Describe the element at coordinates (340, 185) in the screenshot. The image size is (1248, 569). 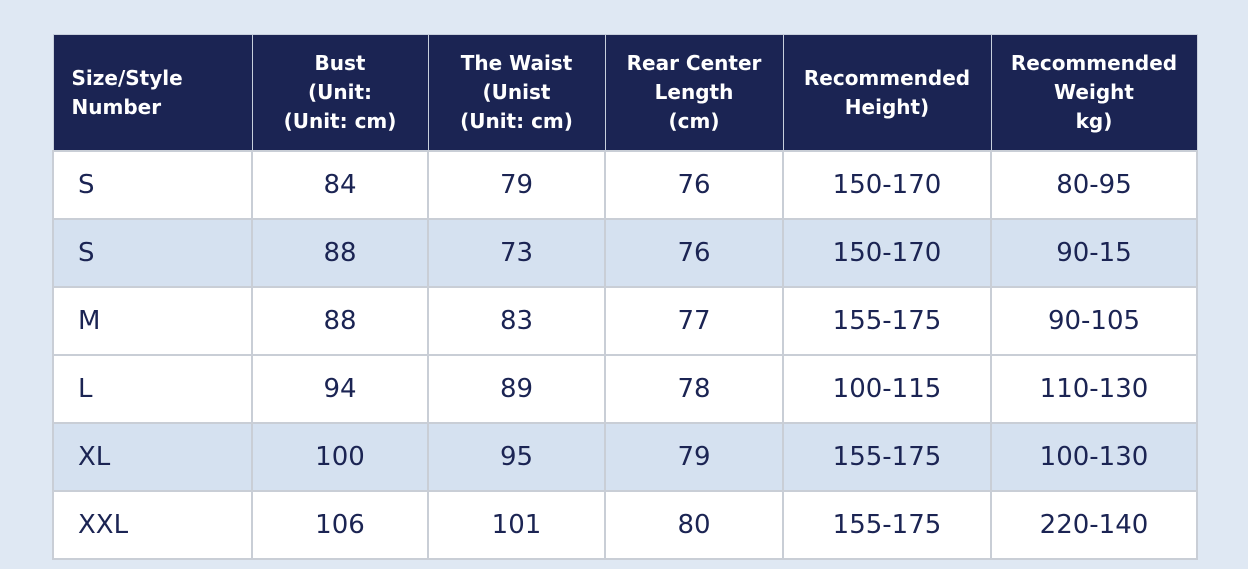
I see `value-cell: 84` at that location.